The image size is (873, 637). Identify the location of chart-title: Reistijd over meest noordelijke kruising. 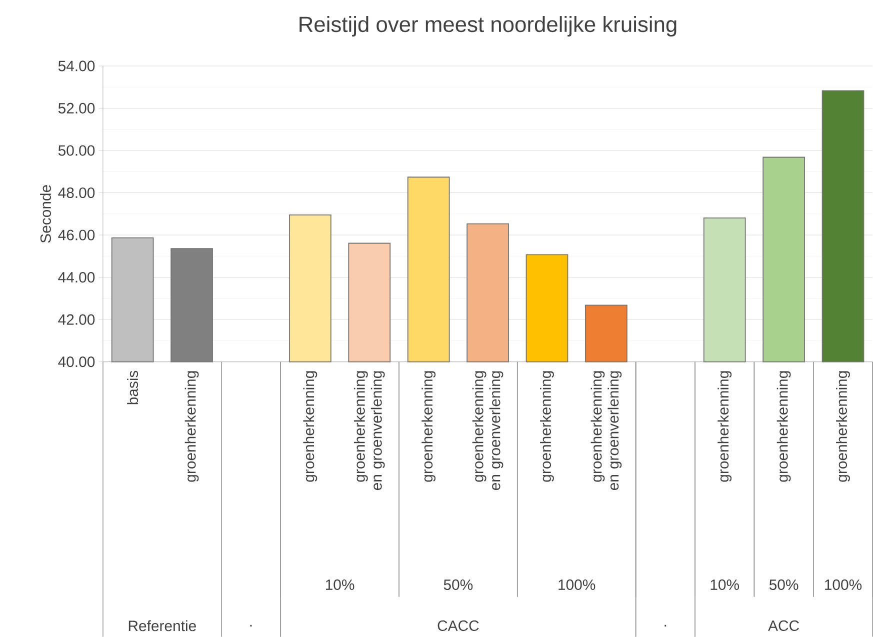
(488, 26).